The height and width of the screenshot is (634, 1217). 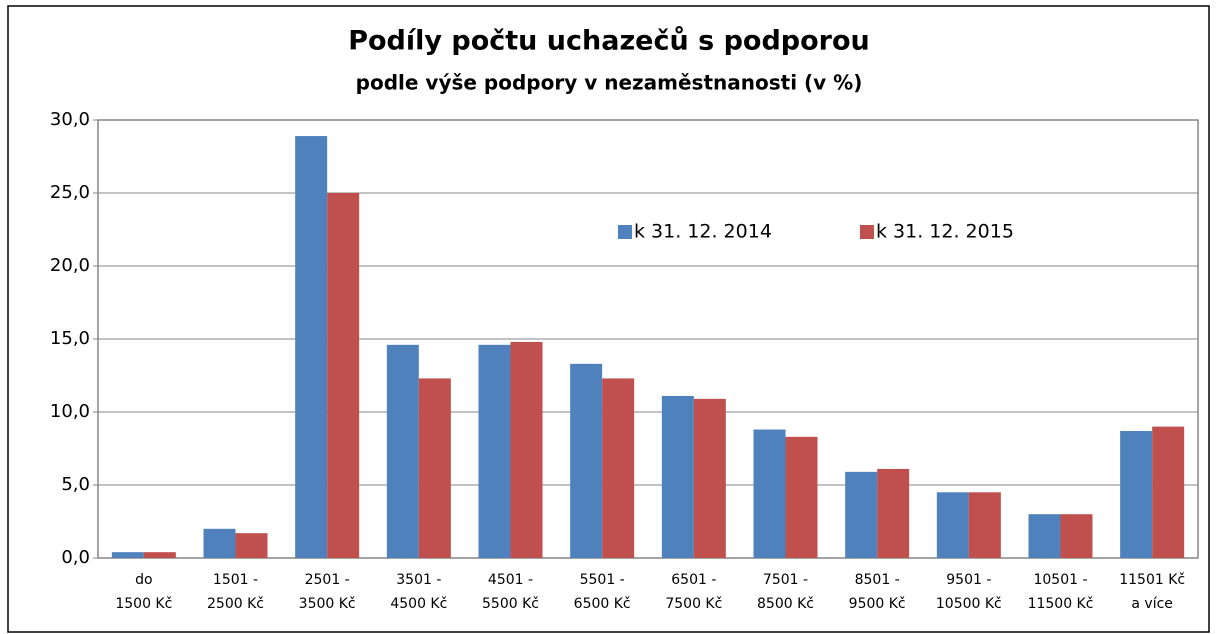 I want to click on y-tick-label: 25,0, so click(x=70, y=192).